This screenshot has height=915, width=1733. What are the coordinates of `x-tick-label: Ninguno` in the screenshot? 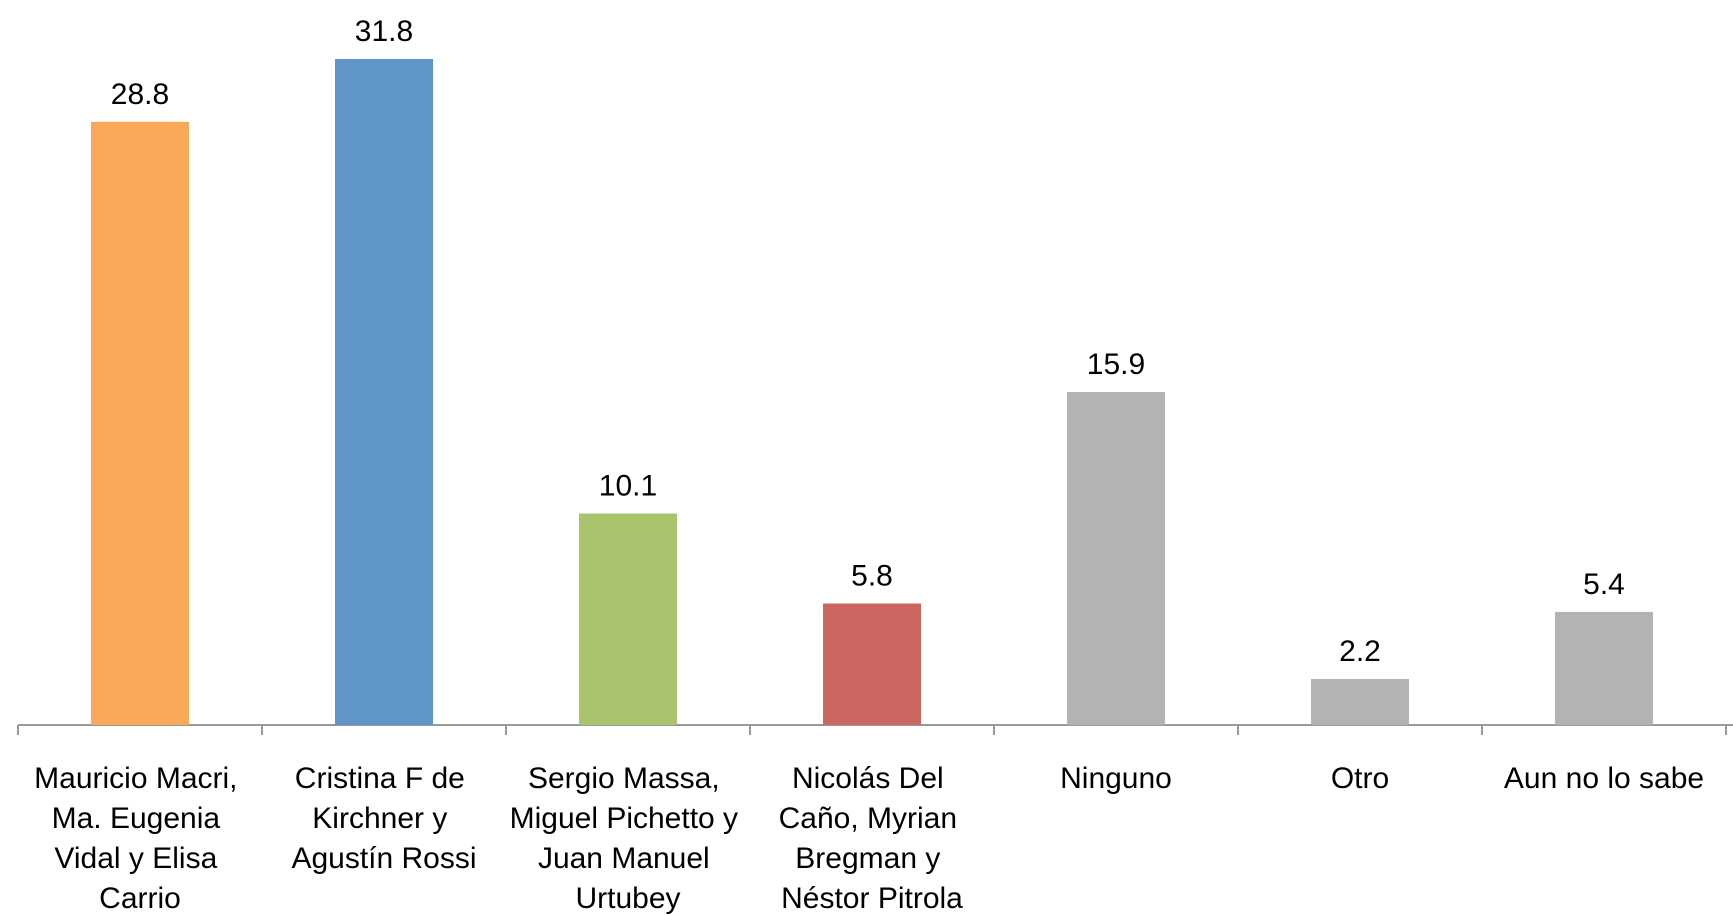 It's located at (1116, 778).